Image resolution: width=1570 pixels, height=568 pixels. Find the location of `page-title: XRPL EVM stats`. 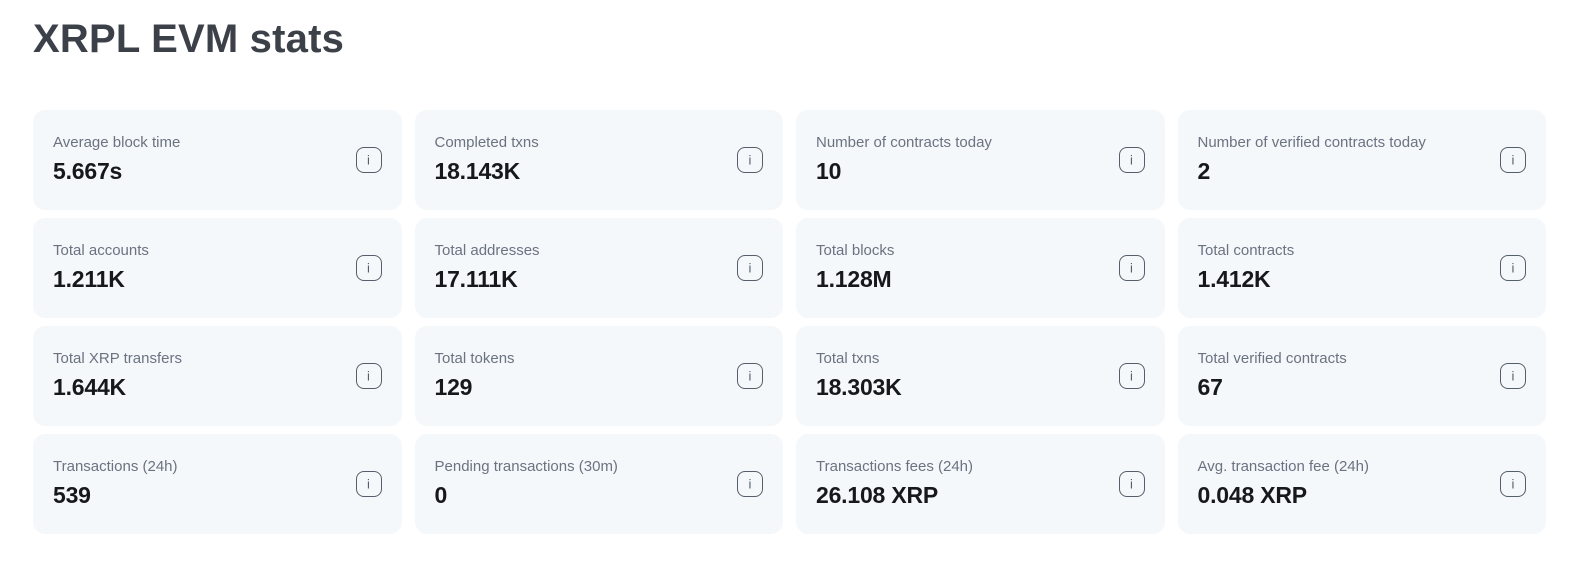

page-title: XRPL EVM stats is located at coordinates (189, 39).